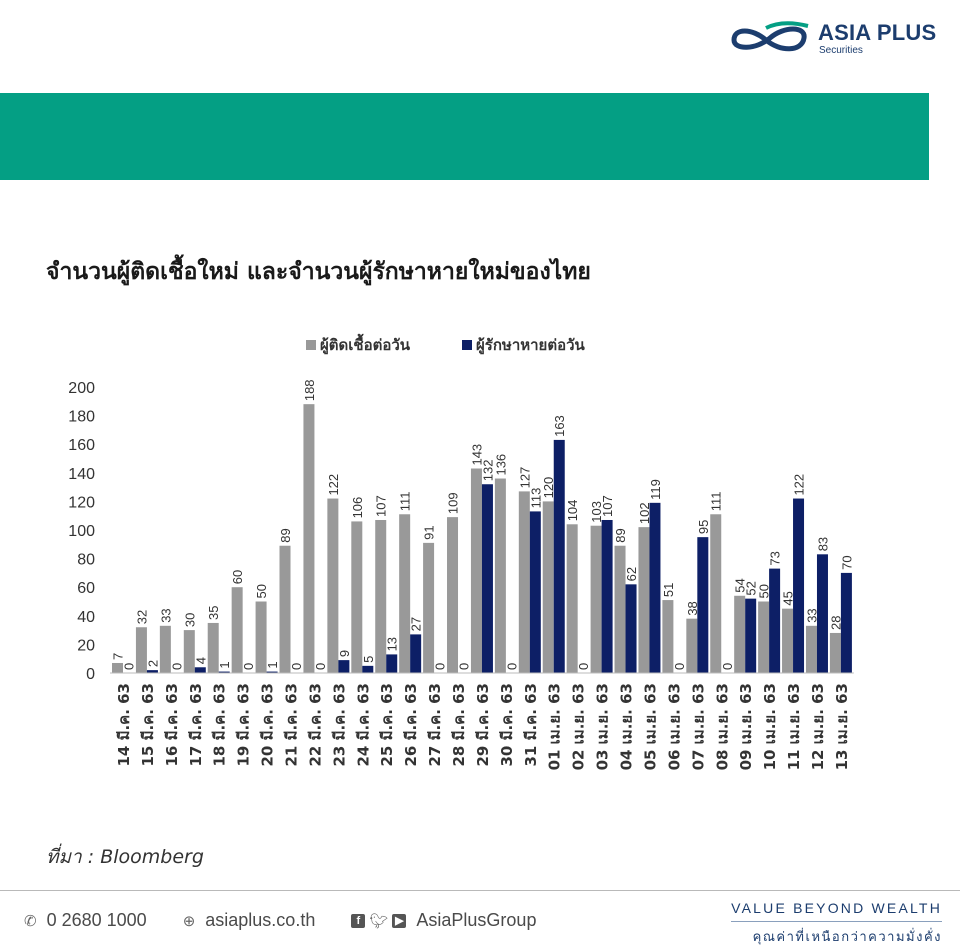 This screenshot has width=960, height=947. Describe the element at coordinates (261, 591) in the screenshot. I see `data-label: 50` at that location.